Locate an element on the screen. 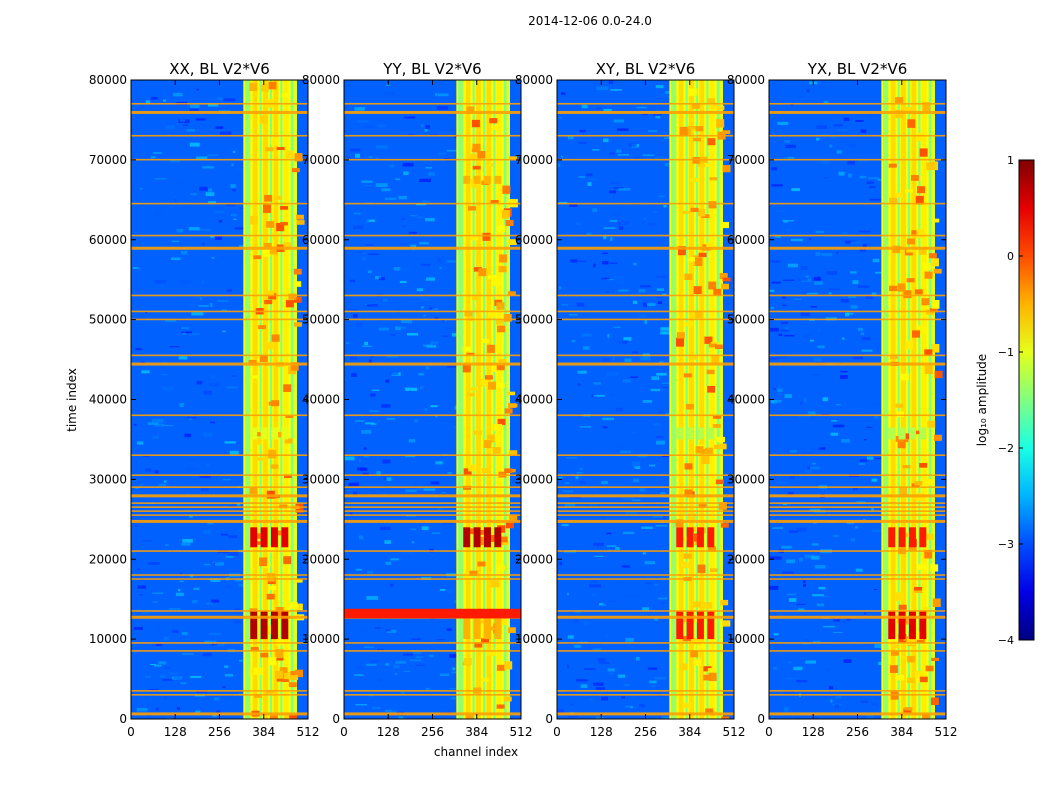 The image size is (1050, 800). x-tick-label: 128 is located at coordinates (175, 732).